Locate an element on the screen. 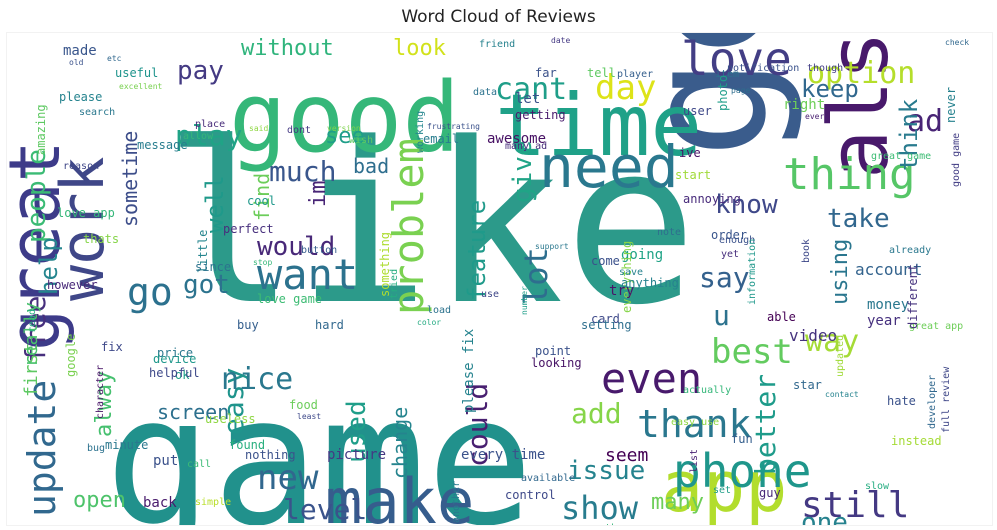  word-set: set is located at coordinates (722, 490).